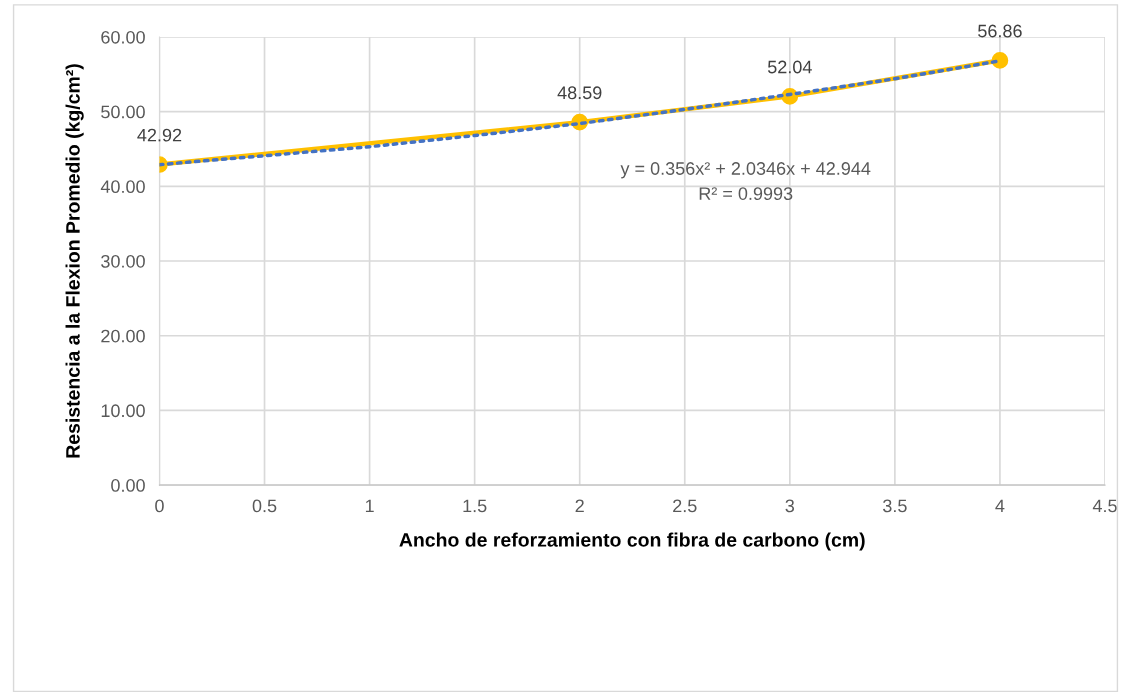 The image size is (1131, 697). What do you see at coordinates (789, 67) in the screenshot?
I see `data-label: 52.04` at bounding box center [789, 67].